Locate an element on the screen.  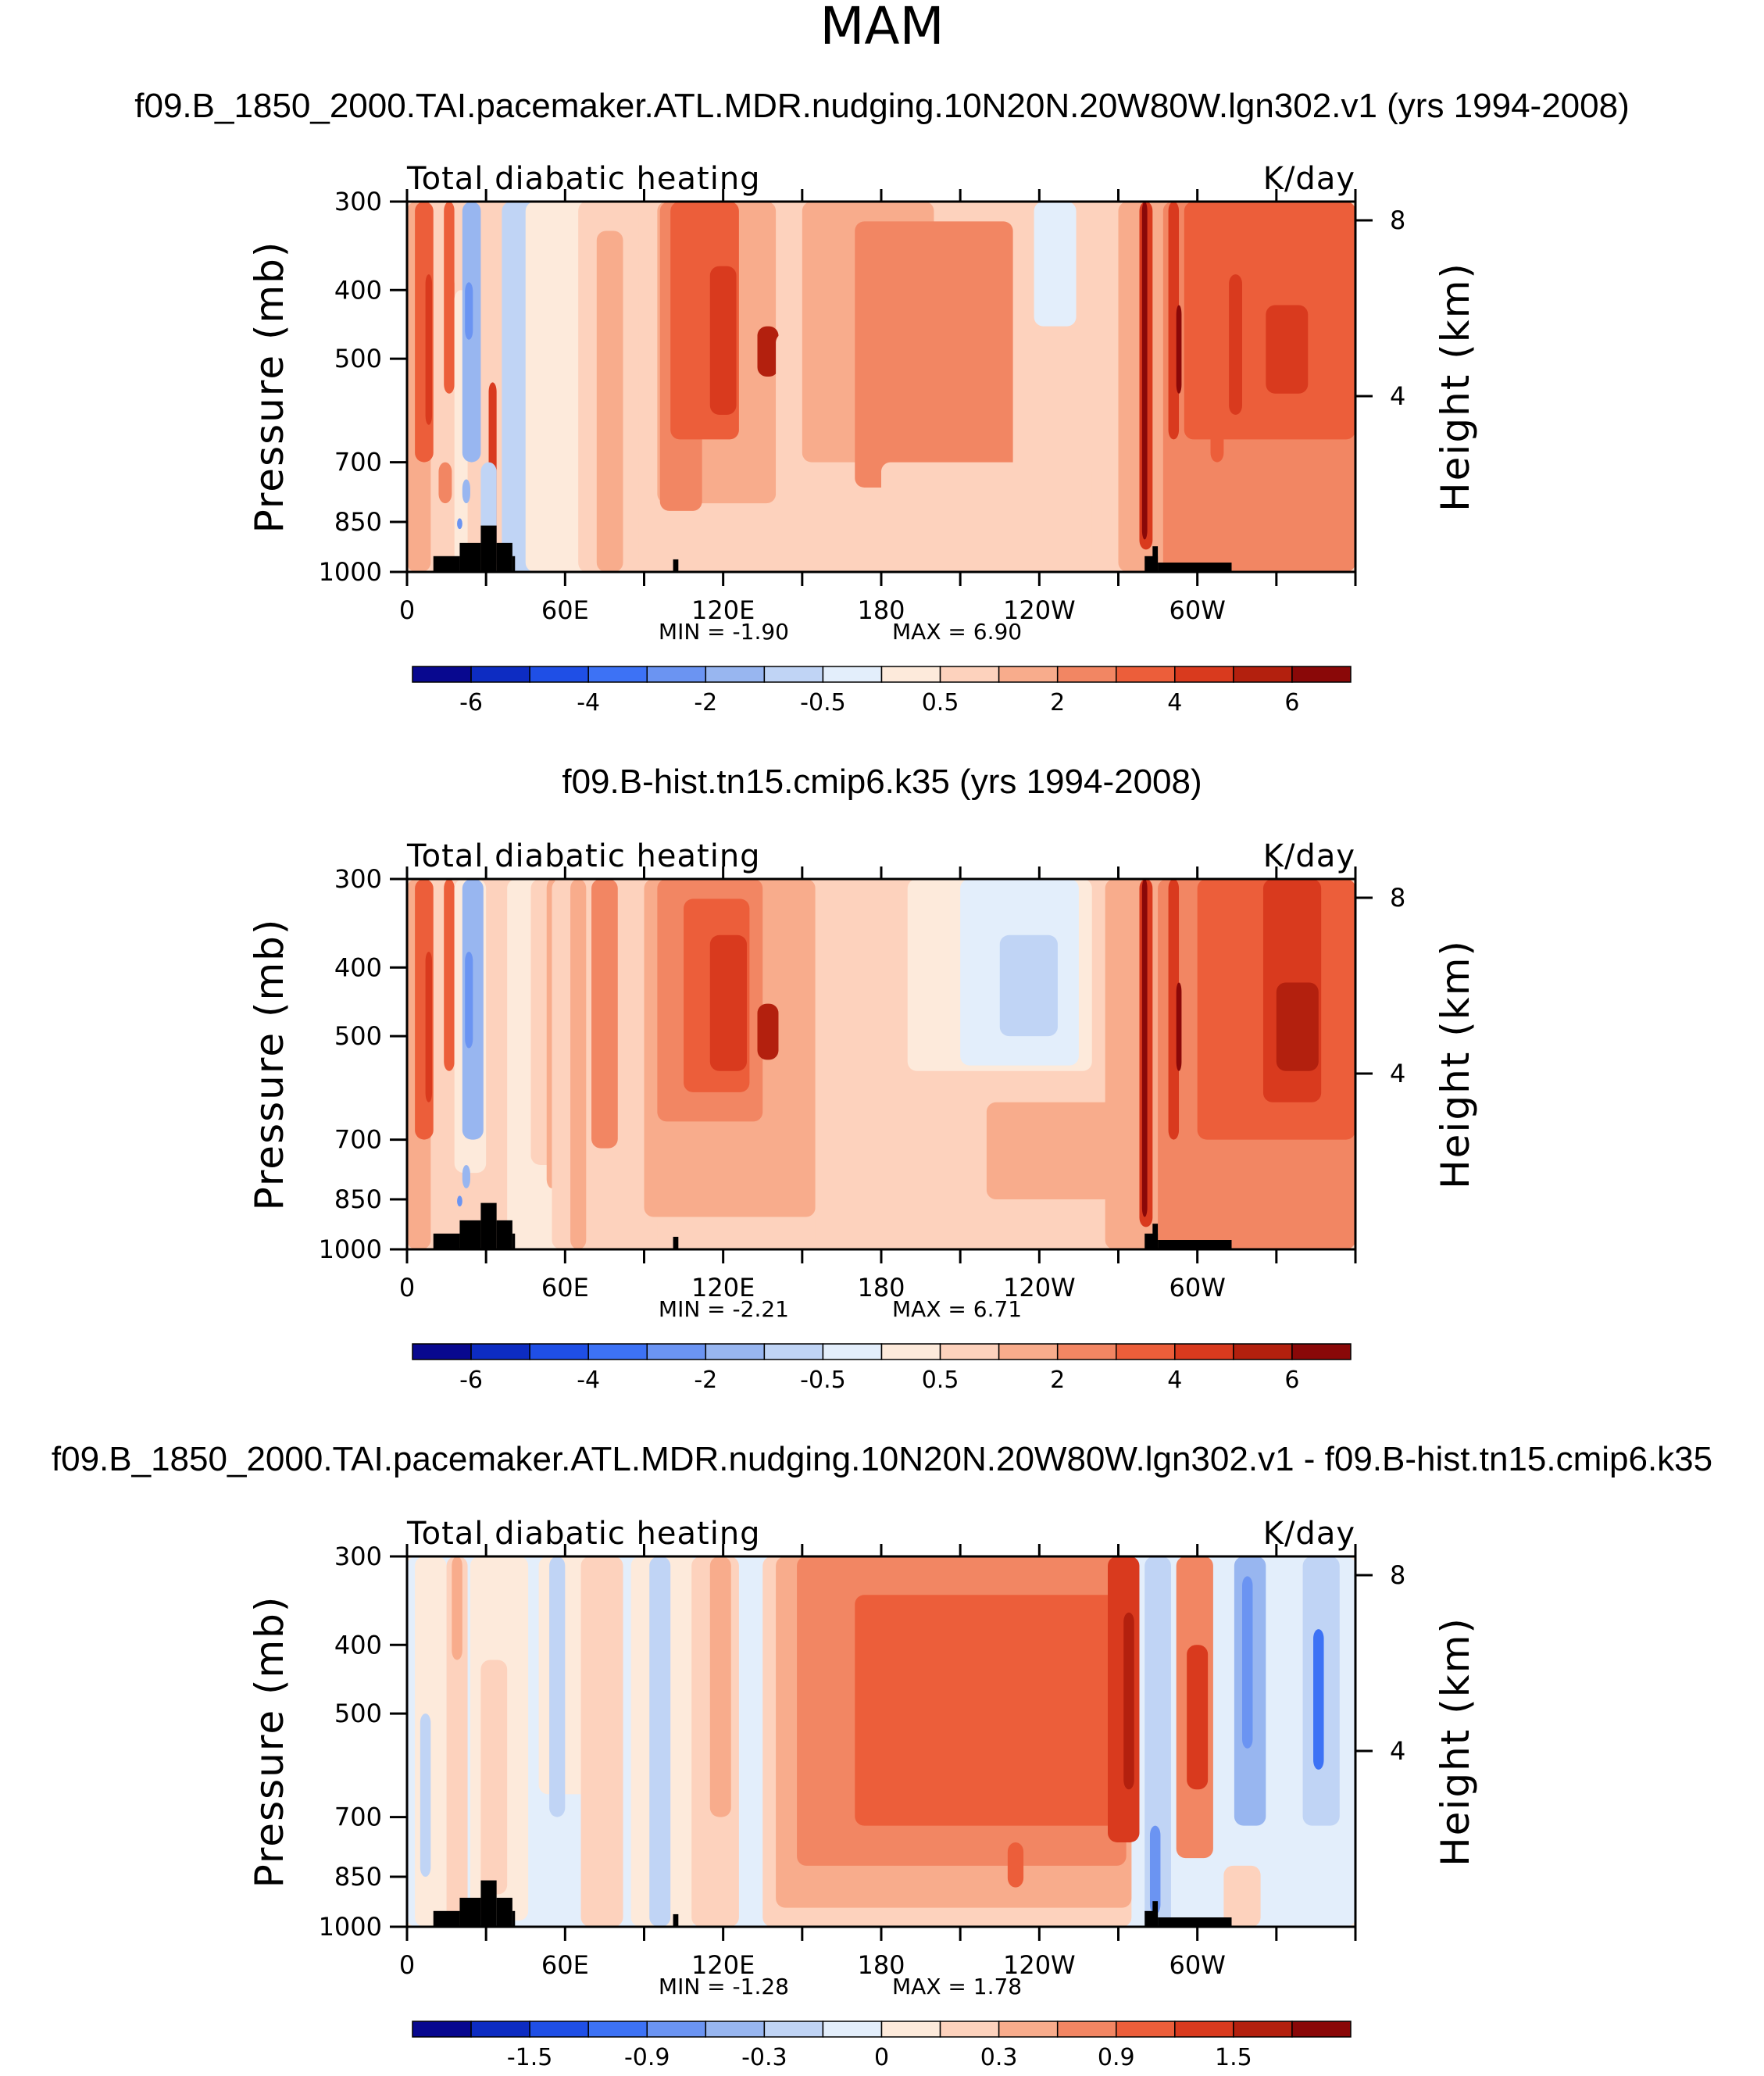
colorbar-label: 1.5 is located at coordinates (1233, 2057).